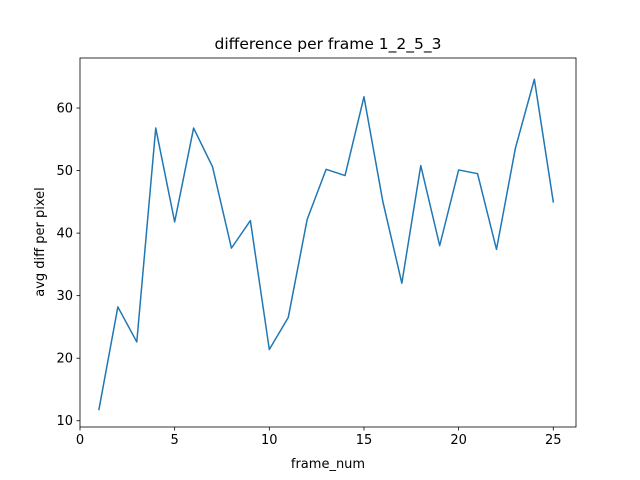 This screenshot has height=480, width=640. What do you see at coordinates (40, 242) in the screenshot?
I see `y-axis-label: avg diff per pixel` at bounding box center [40, 242].